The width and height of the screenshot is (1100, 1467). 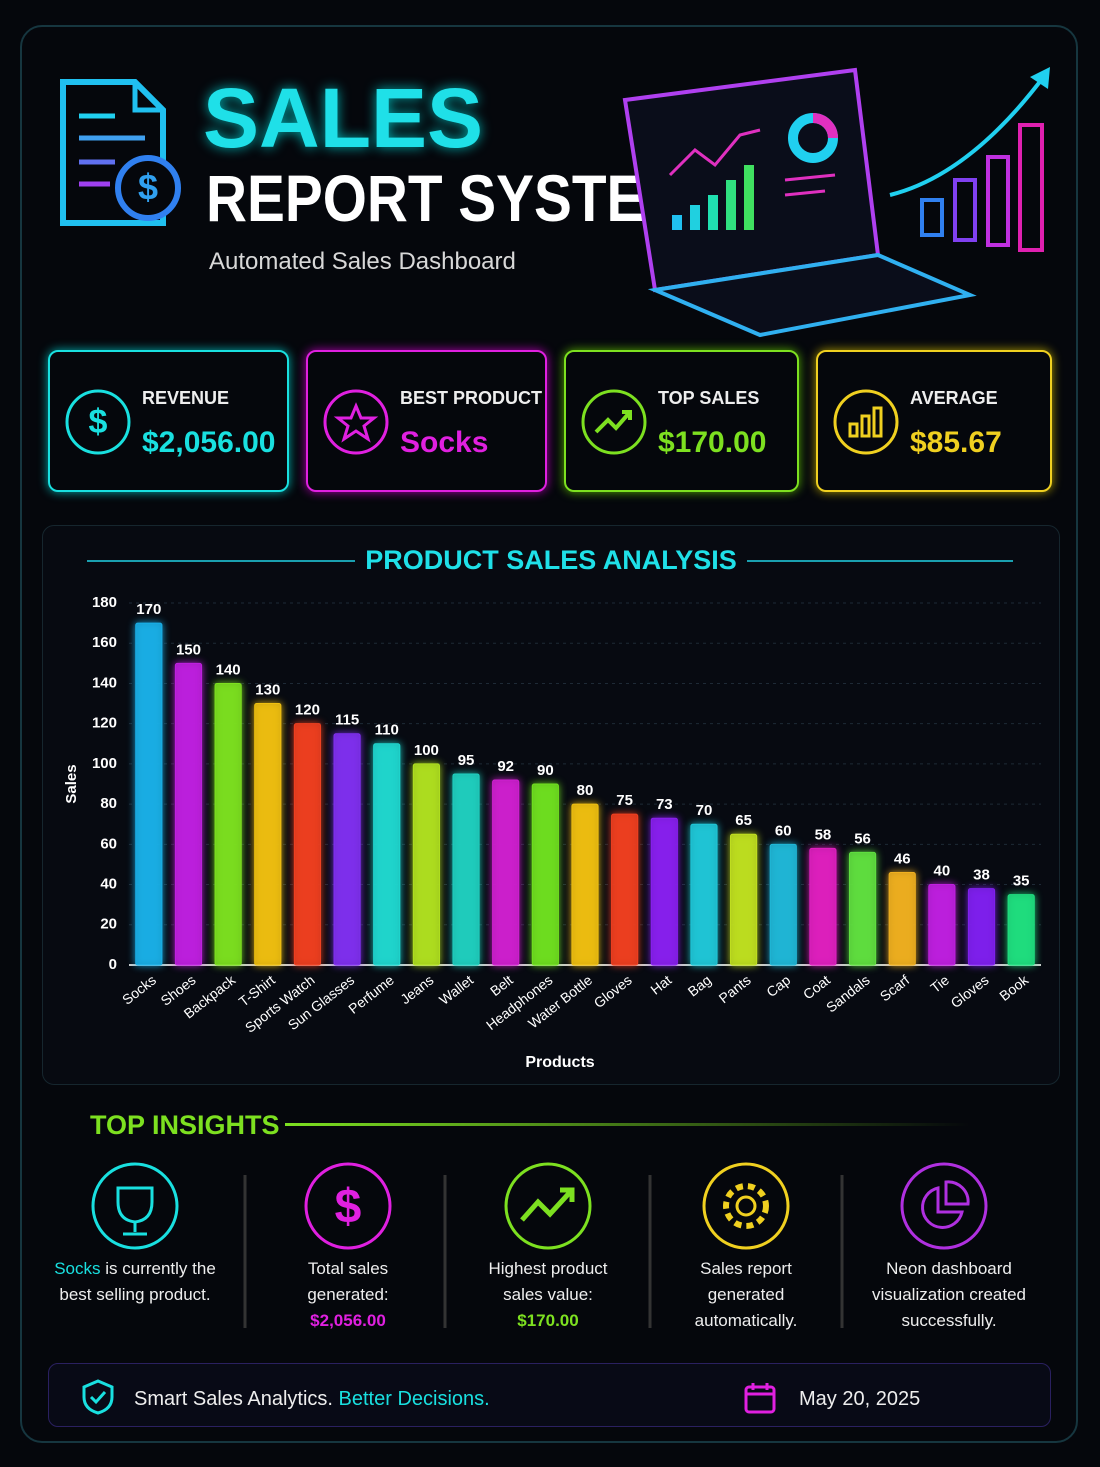 What do you see at coordinates (704, 810) in the screenshot?
I see `value-label: 70` at bounding box center [704, 810].